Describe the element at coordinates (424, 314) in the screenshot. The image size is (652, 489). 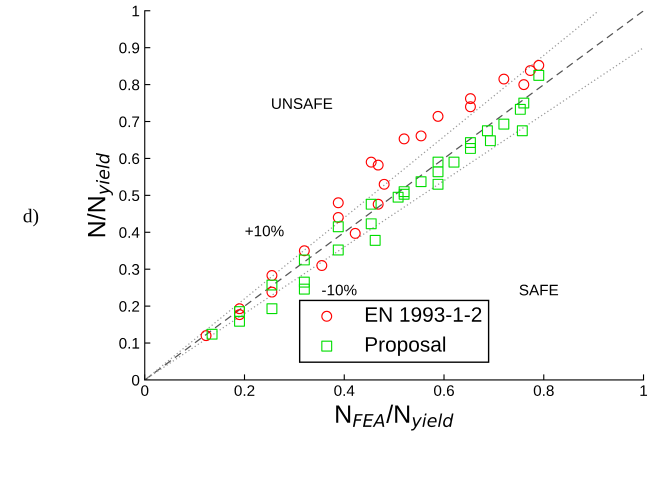
I see `legend-label: EN 1993-1-2` at that location.